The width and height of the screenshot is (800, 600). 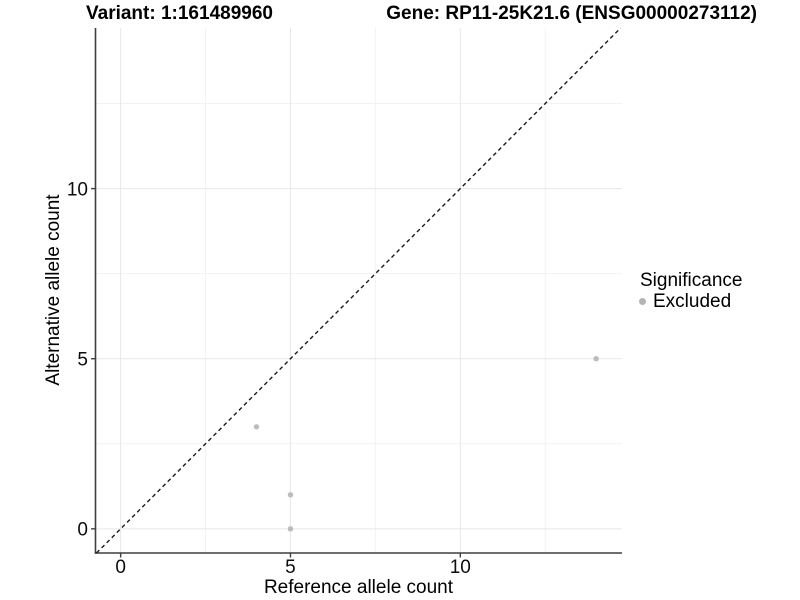 What do you see at coordinates (53, 290) in the screenshot?
I see `y-axis-title: Alternative allele count` at bounding box center [53, 290].